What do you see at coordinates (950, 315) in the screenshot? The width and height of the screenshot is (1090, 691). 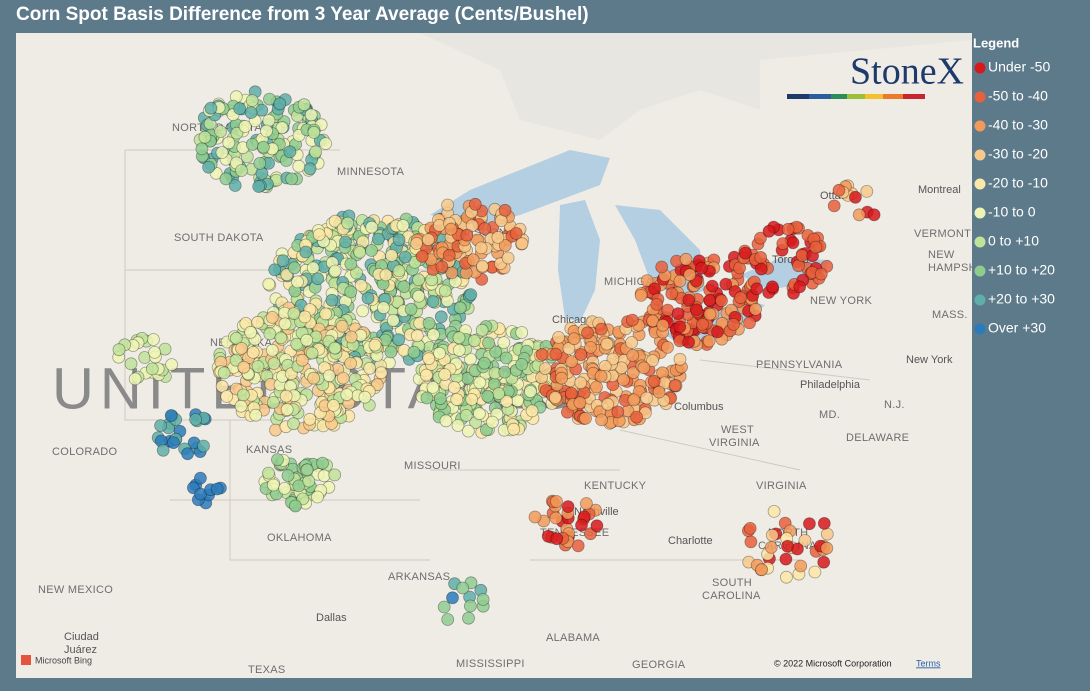 I see `state-label: MASS.` at bounding box center [950, 315].